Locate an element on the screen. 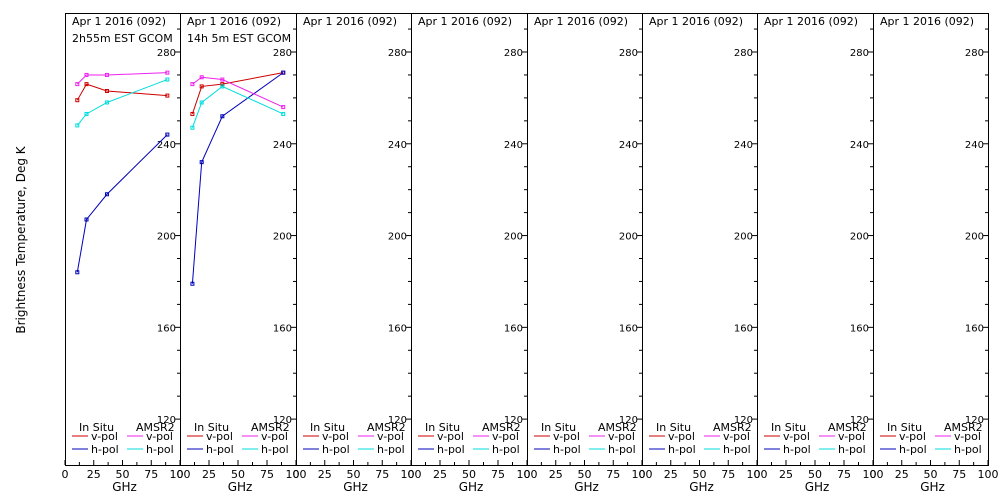 This screenshot has height=504, width=1000. panel-subtitle: 14h 5m EST GCOM is located at coordinates (239, 38).